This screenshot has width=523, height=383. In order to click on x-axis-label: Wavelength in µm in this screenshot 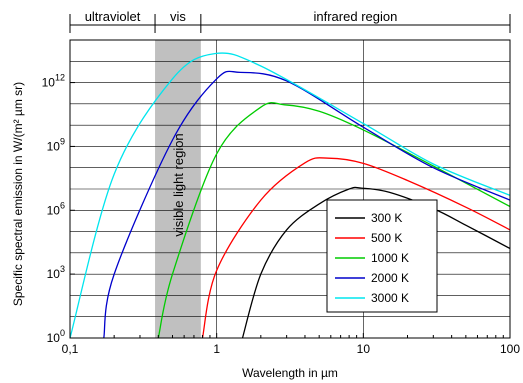, I will do `click(290, 373)`.